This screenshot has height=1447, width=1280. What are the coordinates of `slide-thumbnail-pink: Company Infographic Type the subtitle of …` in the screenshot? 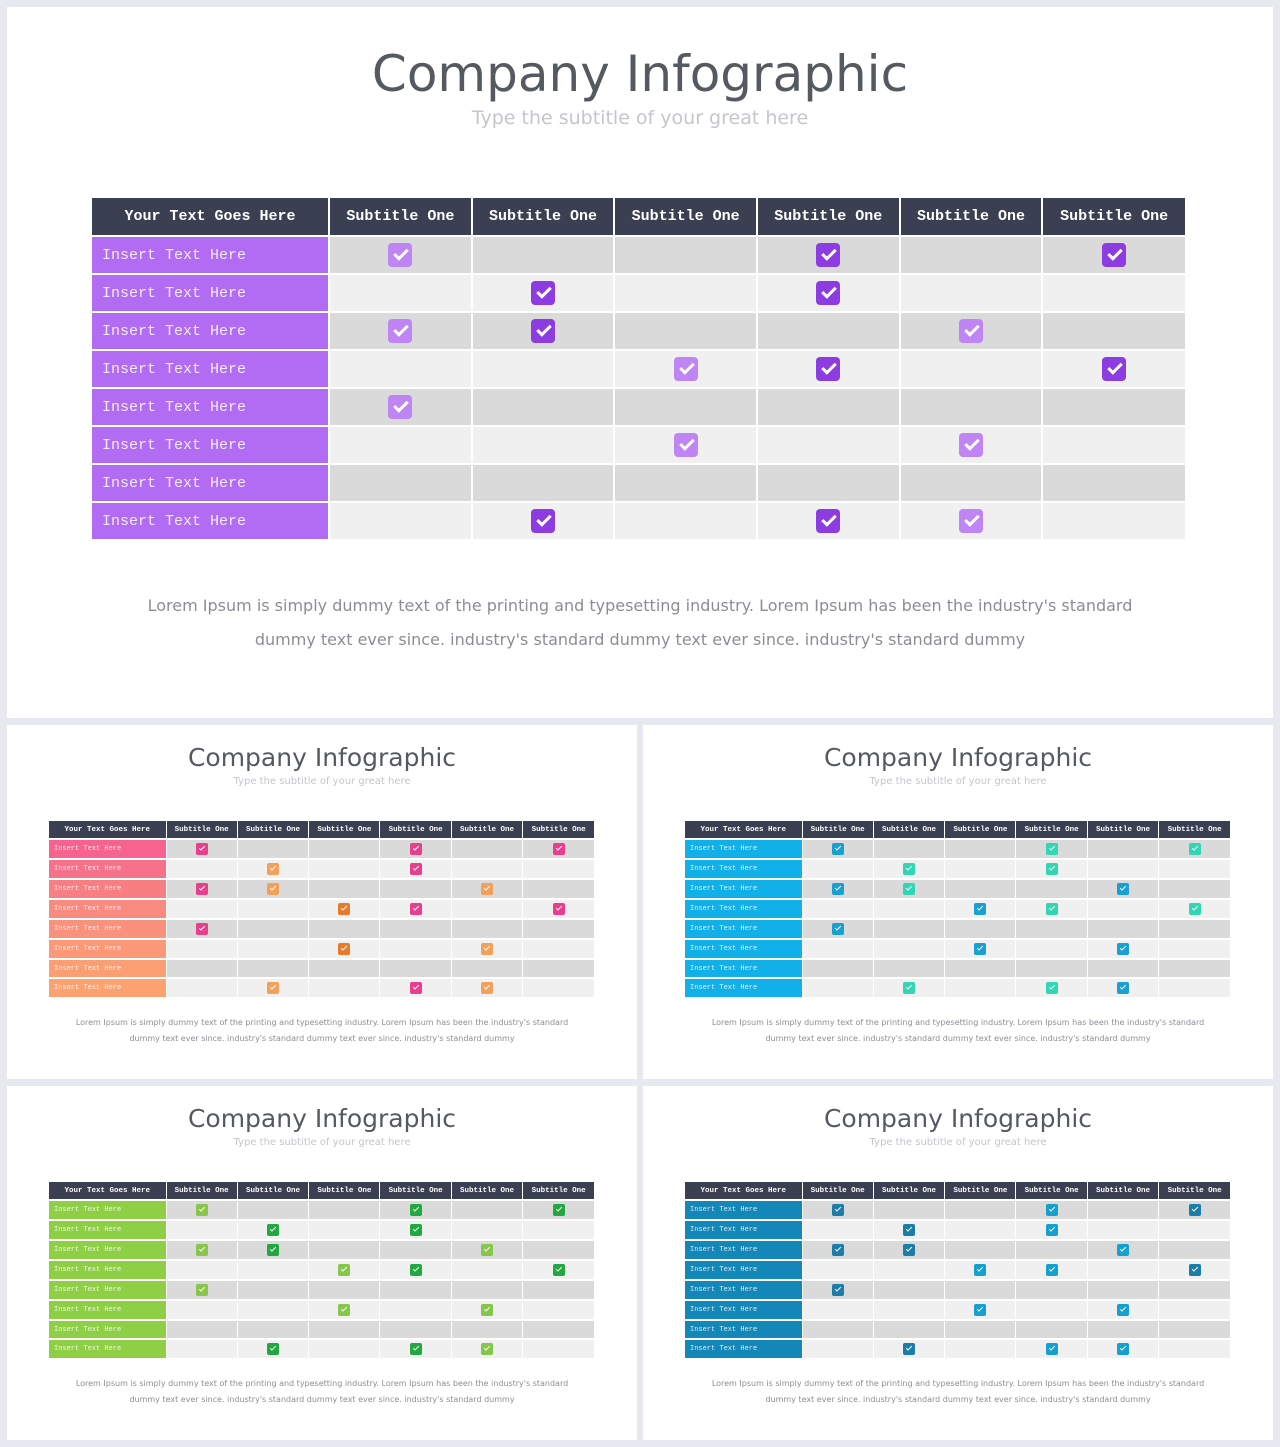 It's located at (322, 902).